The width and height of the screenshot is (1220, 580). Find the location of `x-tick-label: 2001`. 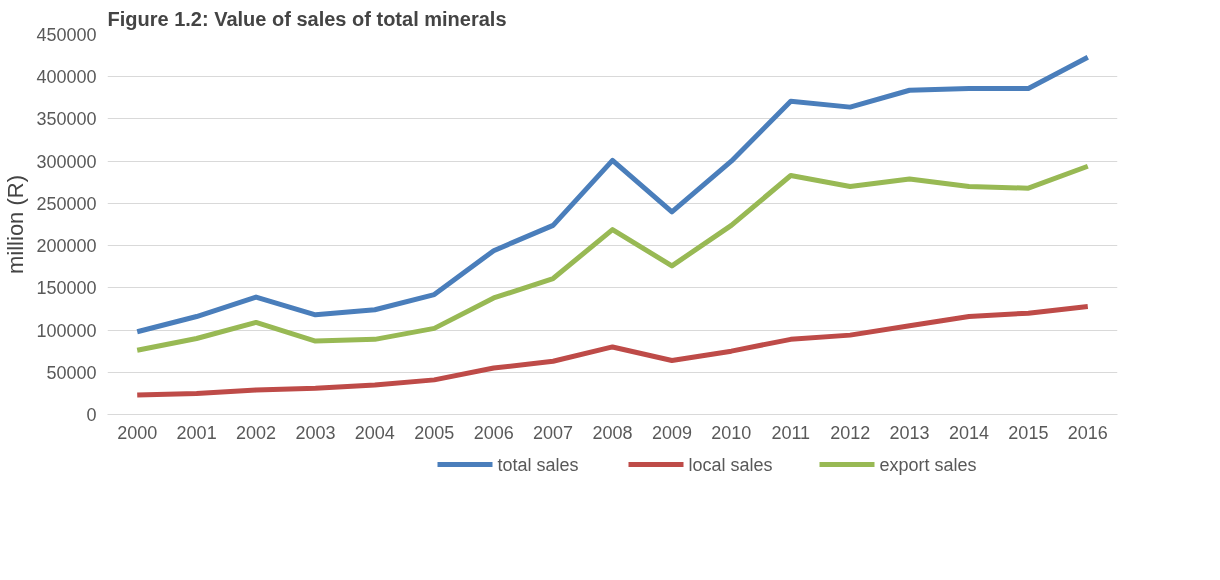

x-tick-label: 2001 is located at coordinates (196, 432).